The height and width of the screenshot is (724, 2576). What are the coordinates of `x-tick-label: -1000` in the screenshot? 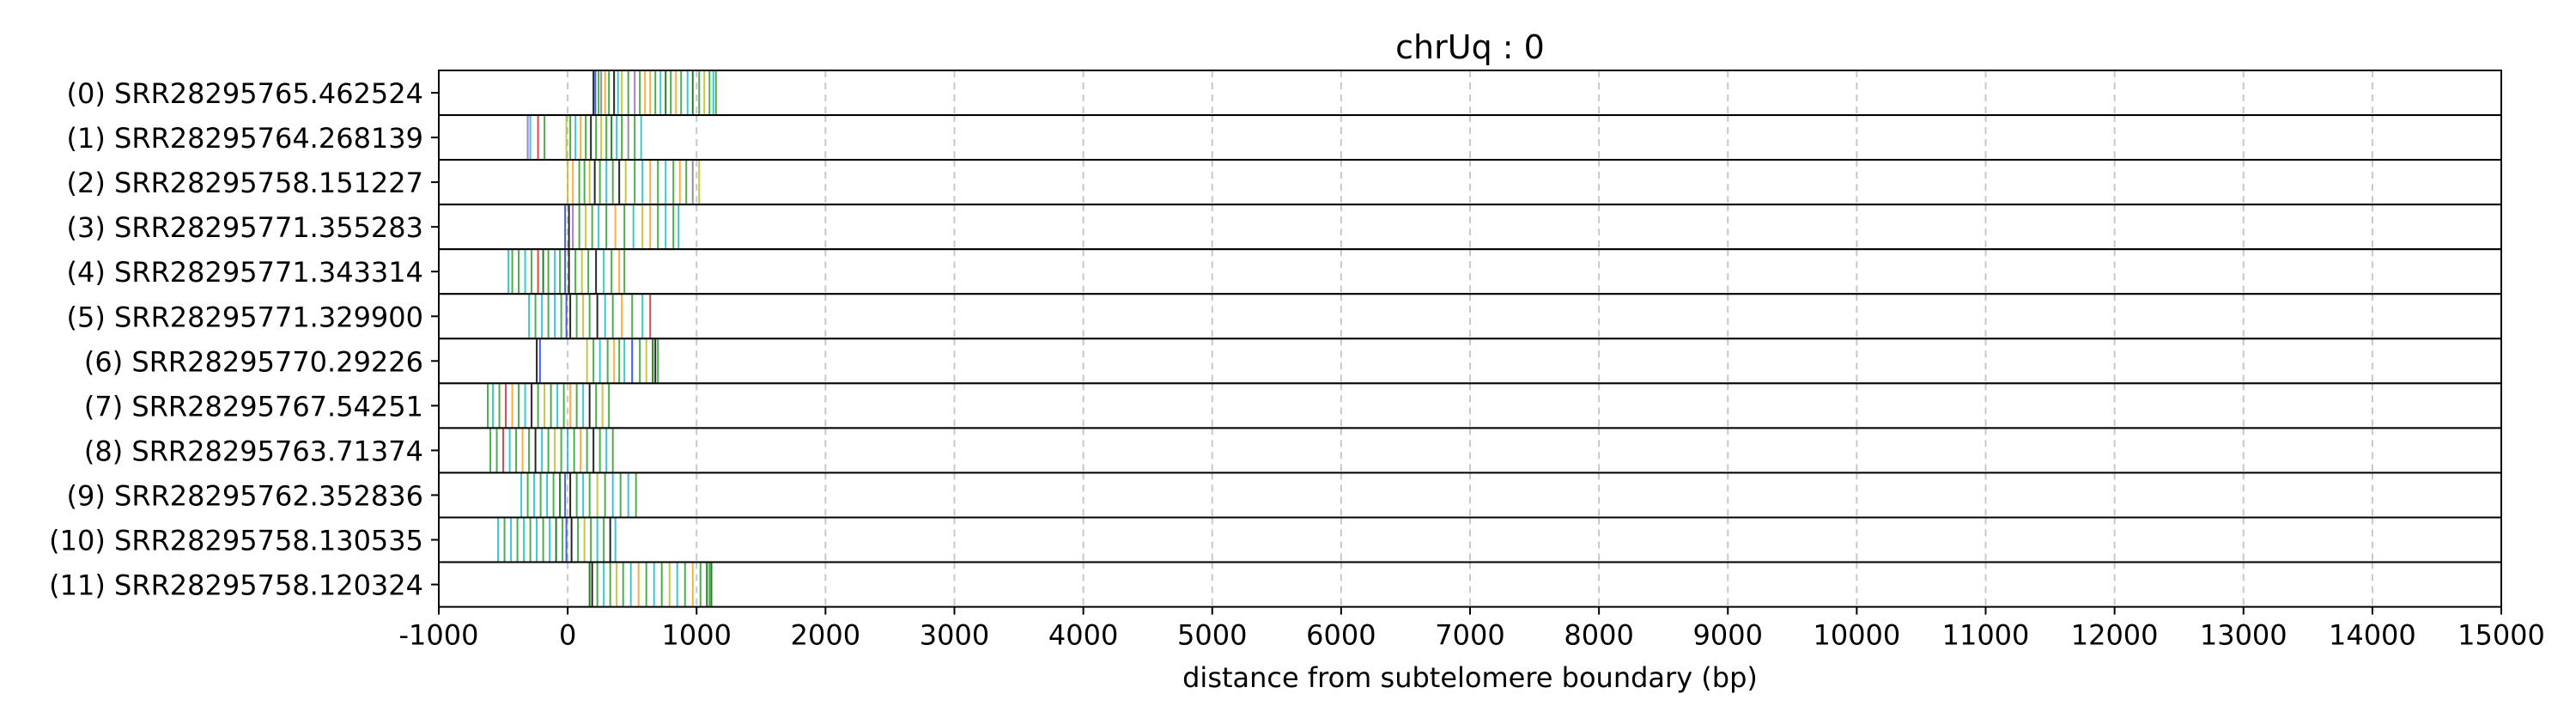 It's located at (439, 635).